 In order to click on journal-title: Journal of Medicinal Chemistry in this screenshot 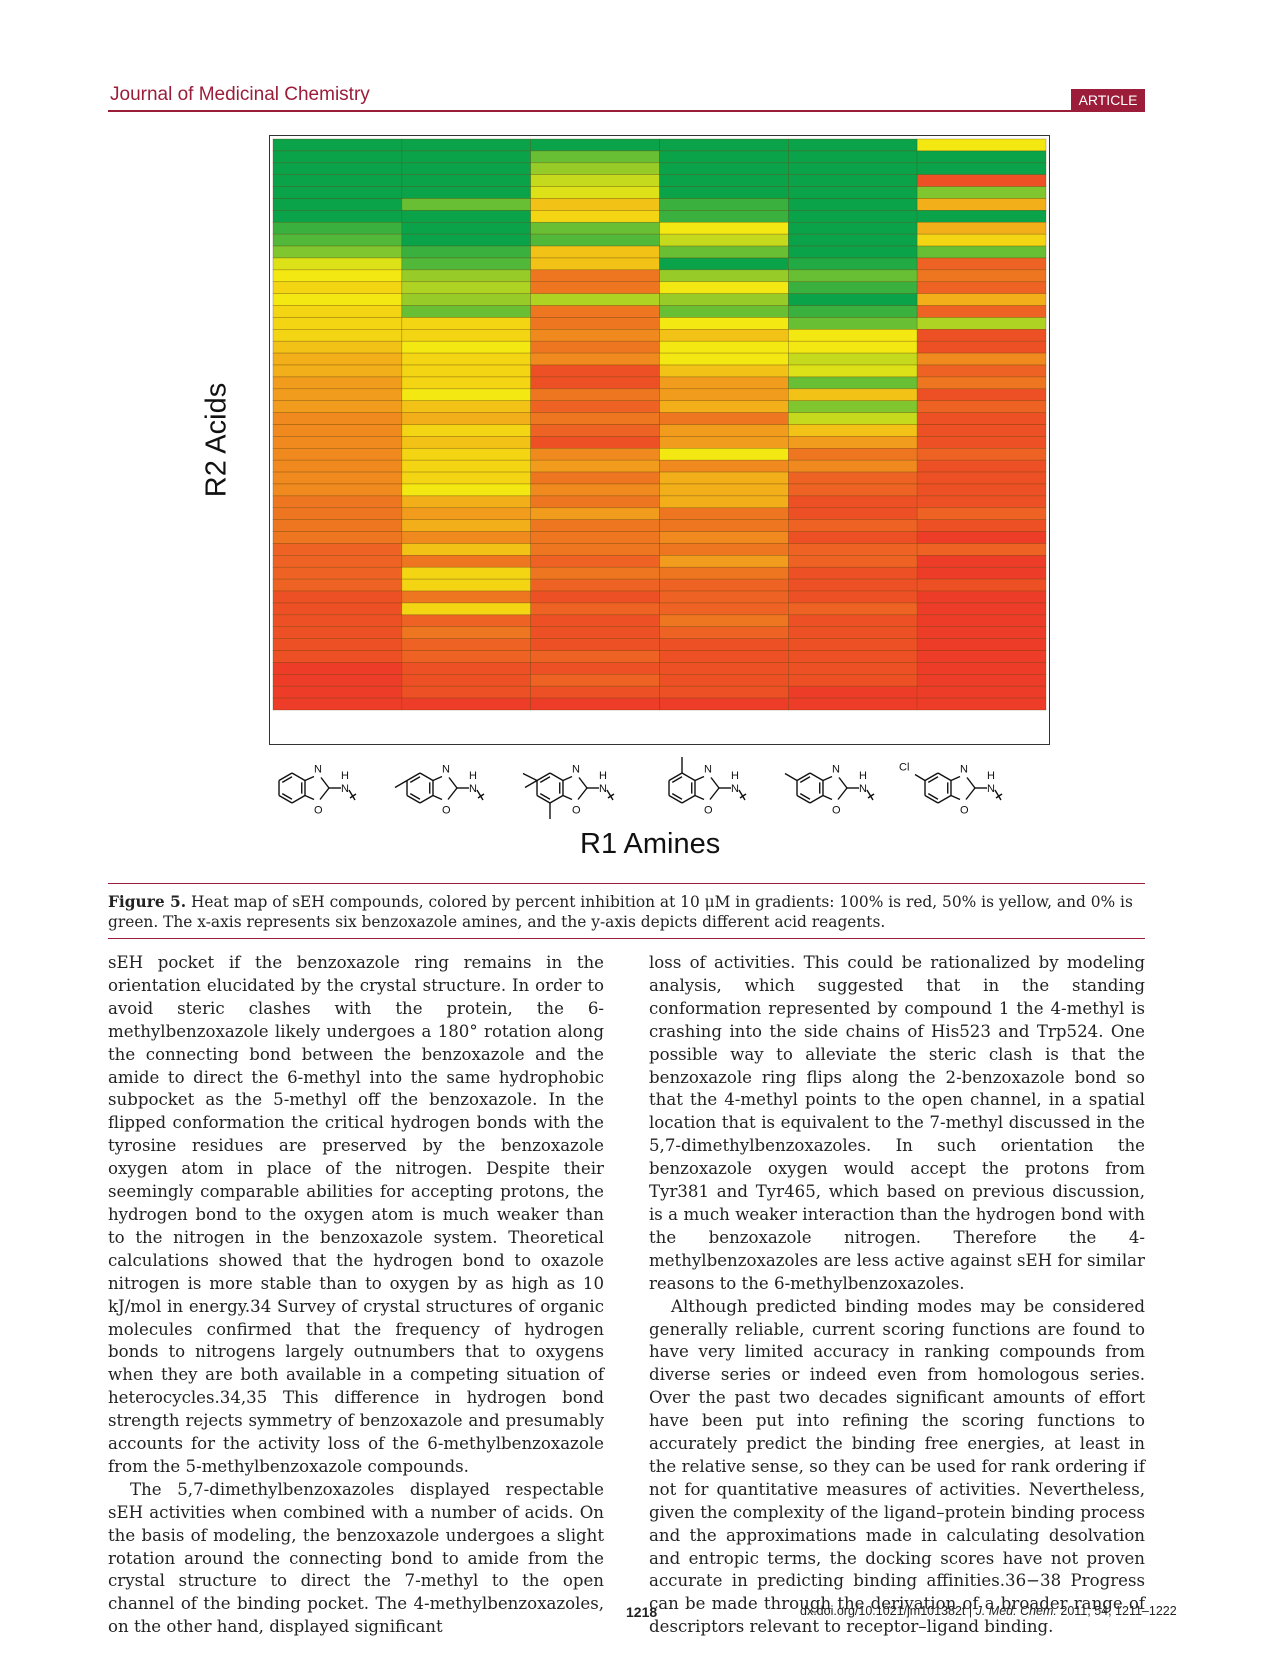, I will do `click(240, 94)`.